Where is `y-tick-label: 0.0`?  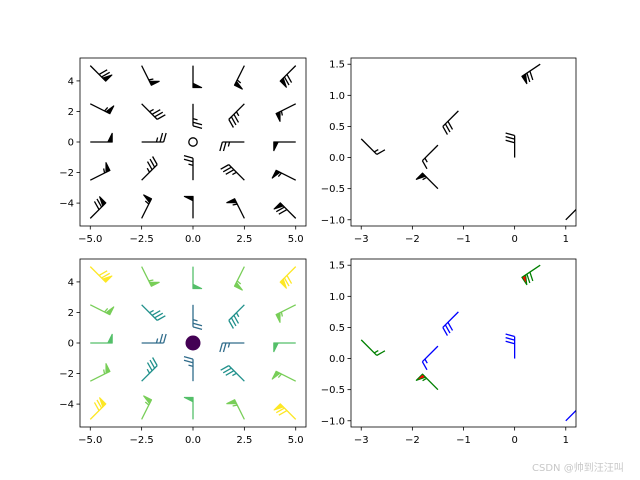 y-tick-label: 0.0 is located at coordinates (337, 359).